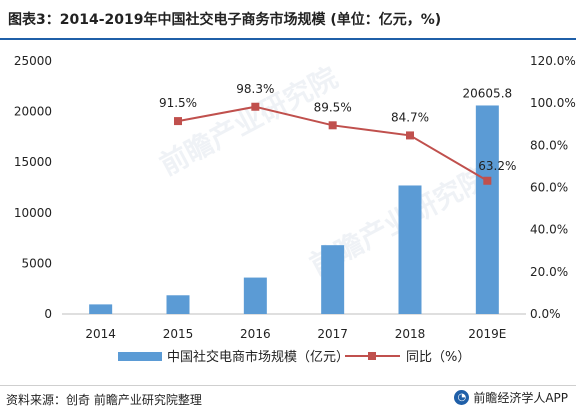  What do you see at coordinates (255, 334) in the screenshot?
I see `x-tick-label: 2016` at bounding box center [255, 334].